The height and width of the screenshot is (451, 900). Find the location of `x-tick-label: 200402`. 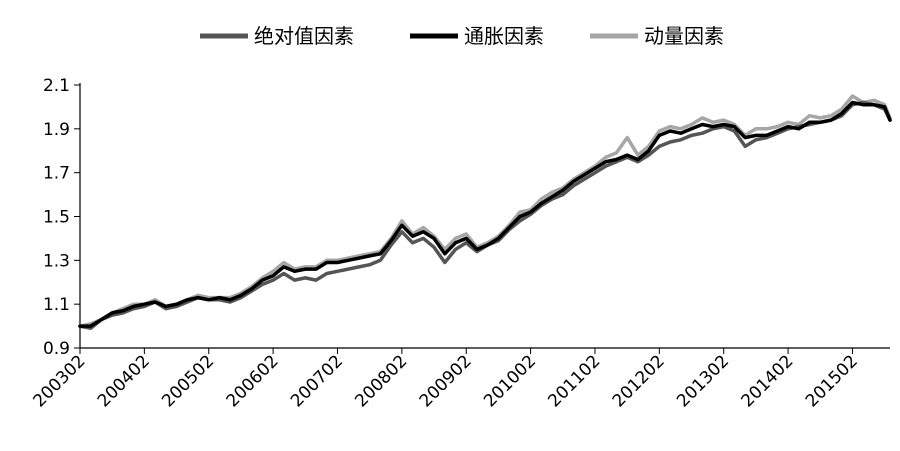

x-tick-label: 200402 is located at coordinates (124, 381).